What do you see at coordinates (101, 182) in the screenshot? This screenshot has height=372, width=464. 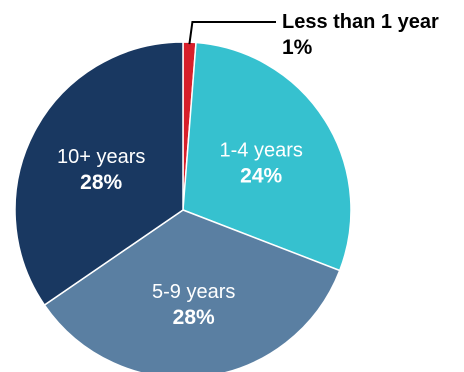 I see `slice-value-10-plus-years: 28%` at bounding box center [101, 182].